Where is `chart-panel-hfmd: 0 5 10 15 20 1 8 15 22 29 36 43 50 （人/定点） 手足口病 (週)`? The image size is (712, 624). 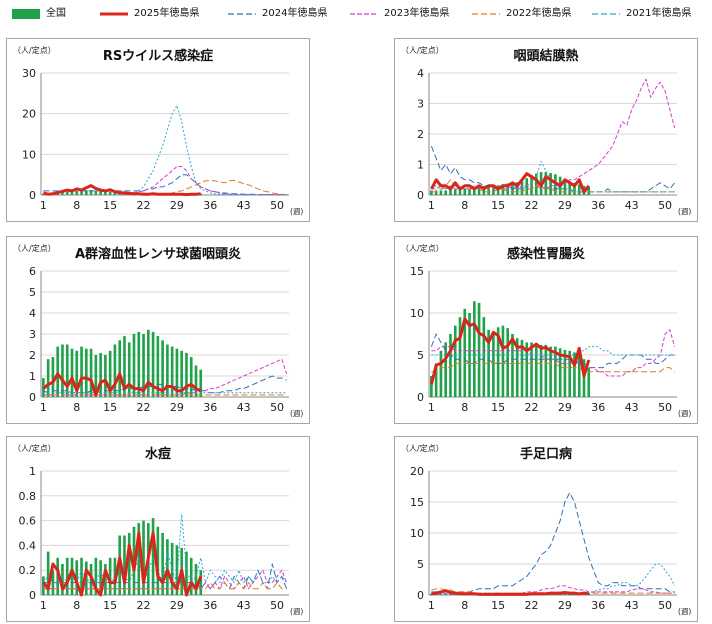
chart-panel-hfmd: 0 5 10 15 20 1 8 15 22 29 36 43 50 （人/定点） 手足口病 (週) is located at coordinates (546, 529).